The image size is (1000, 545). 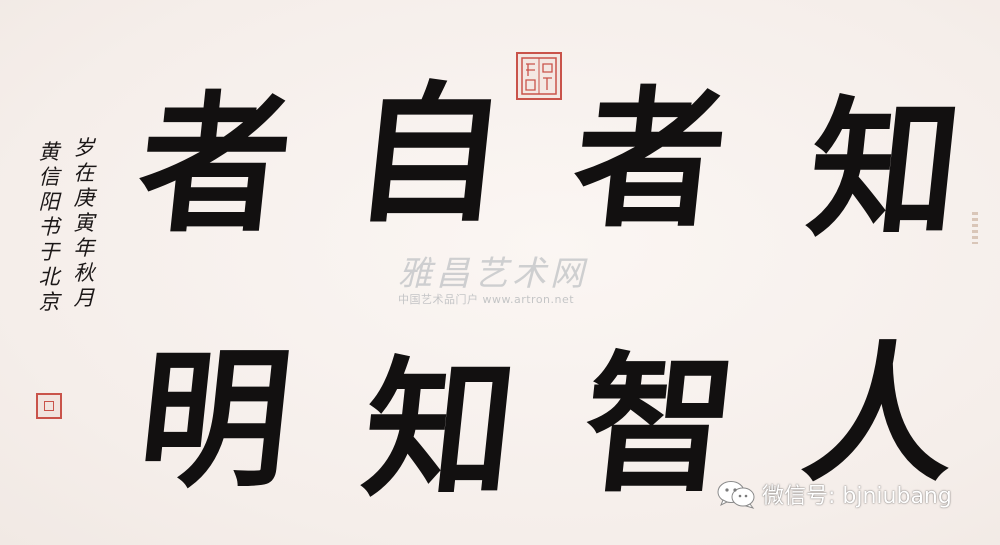 What do you see at coordinates (49, 227) in the screenshot?
I see `inscription-column-signature: 黄信阳书于北京` at bounding box center [49, 227].